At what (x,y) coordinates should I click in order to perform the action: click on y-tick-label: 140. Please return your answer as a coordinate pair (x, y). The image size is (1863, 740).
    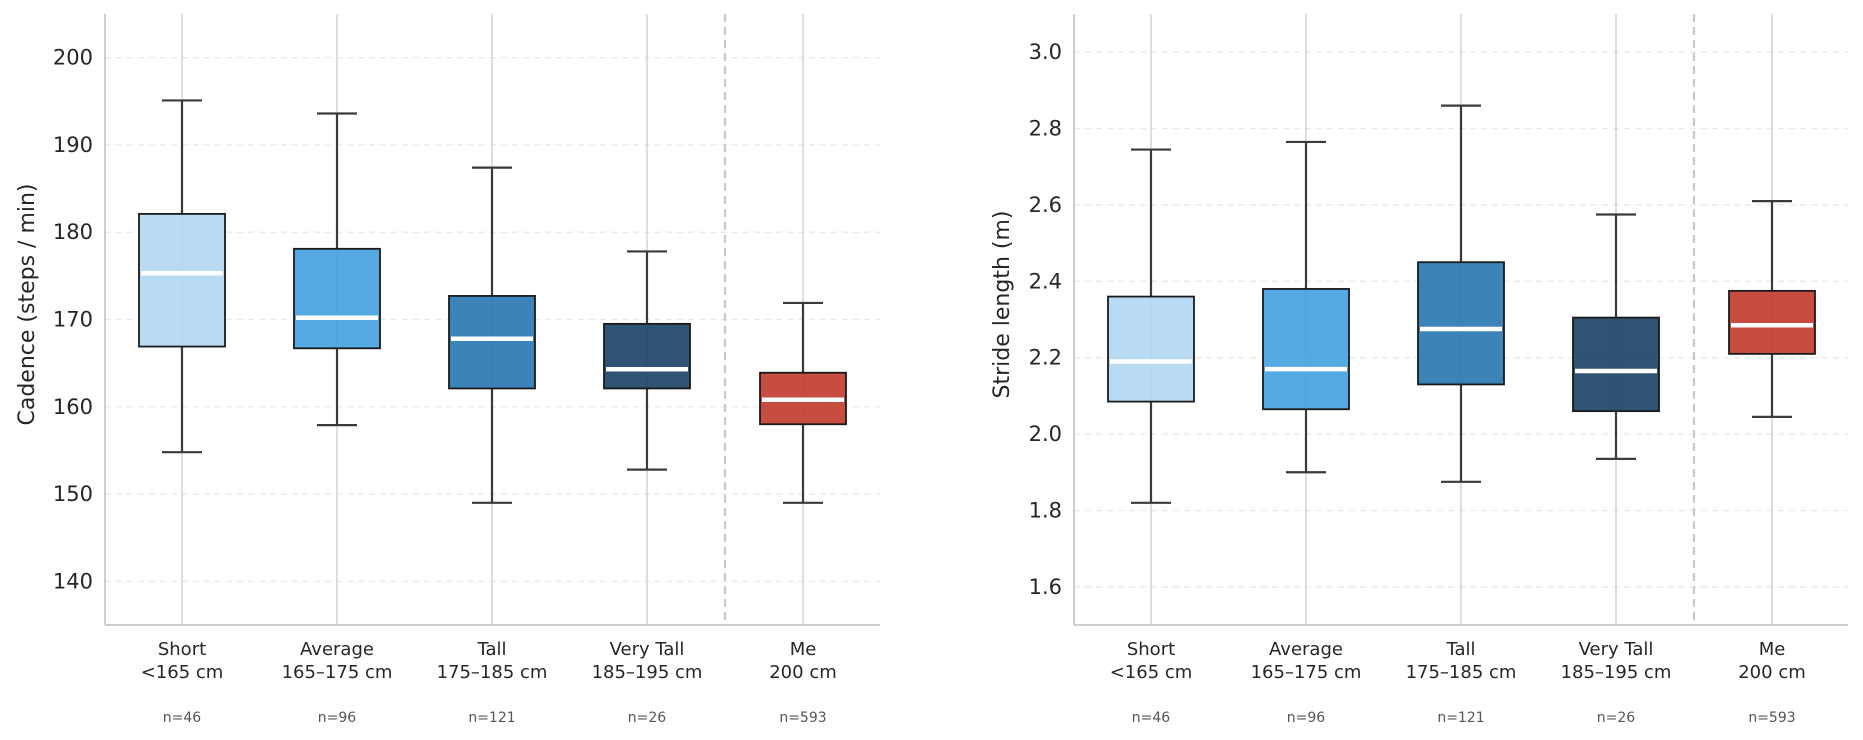
    Looking at the image, I should click on (73, 581).